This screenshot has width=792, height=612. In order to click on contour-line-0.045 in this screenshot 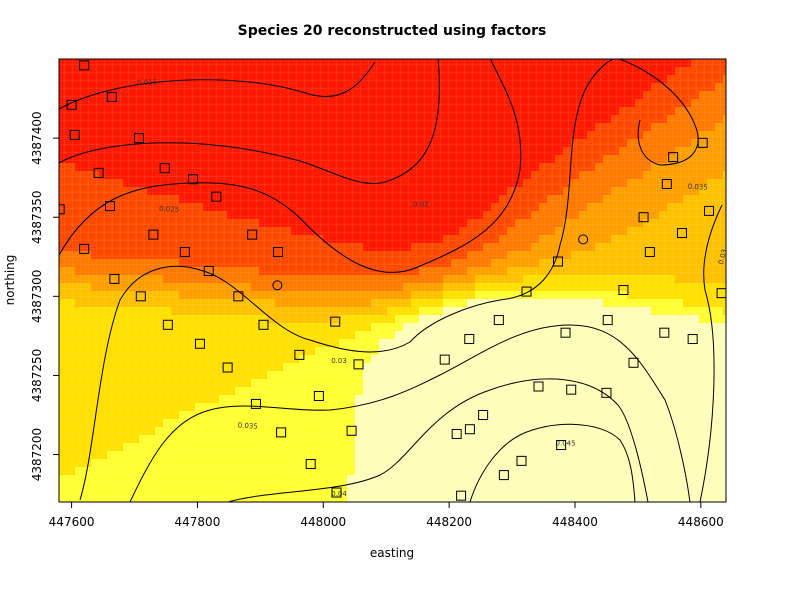, I will do `click(552, 462)`.